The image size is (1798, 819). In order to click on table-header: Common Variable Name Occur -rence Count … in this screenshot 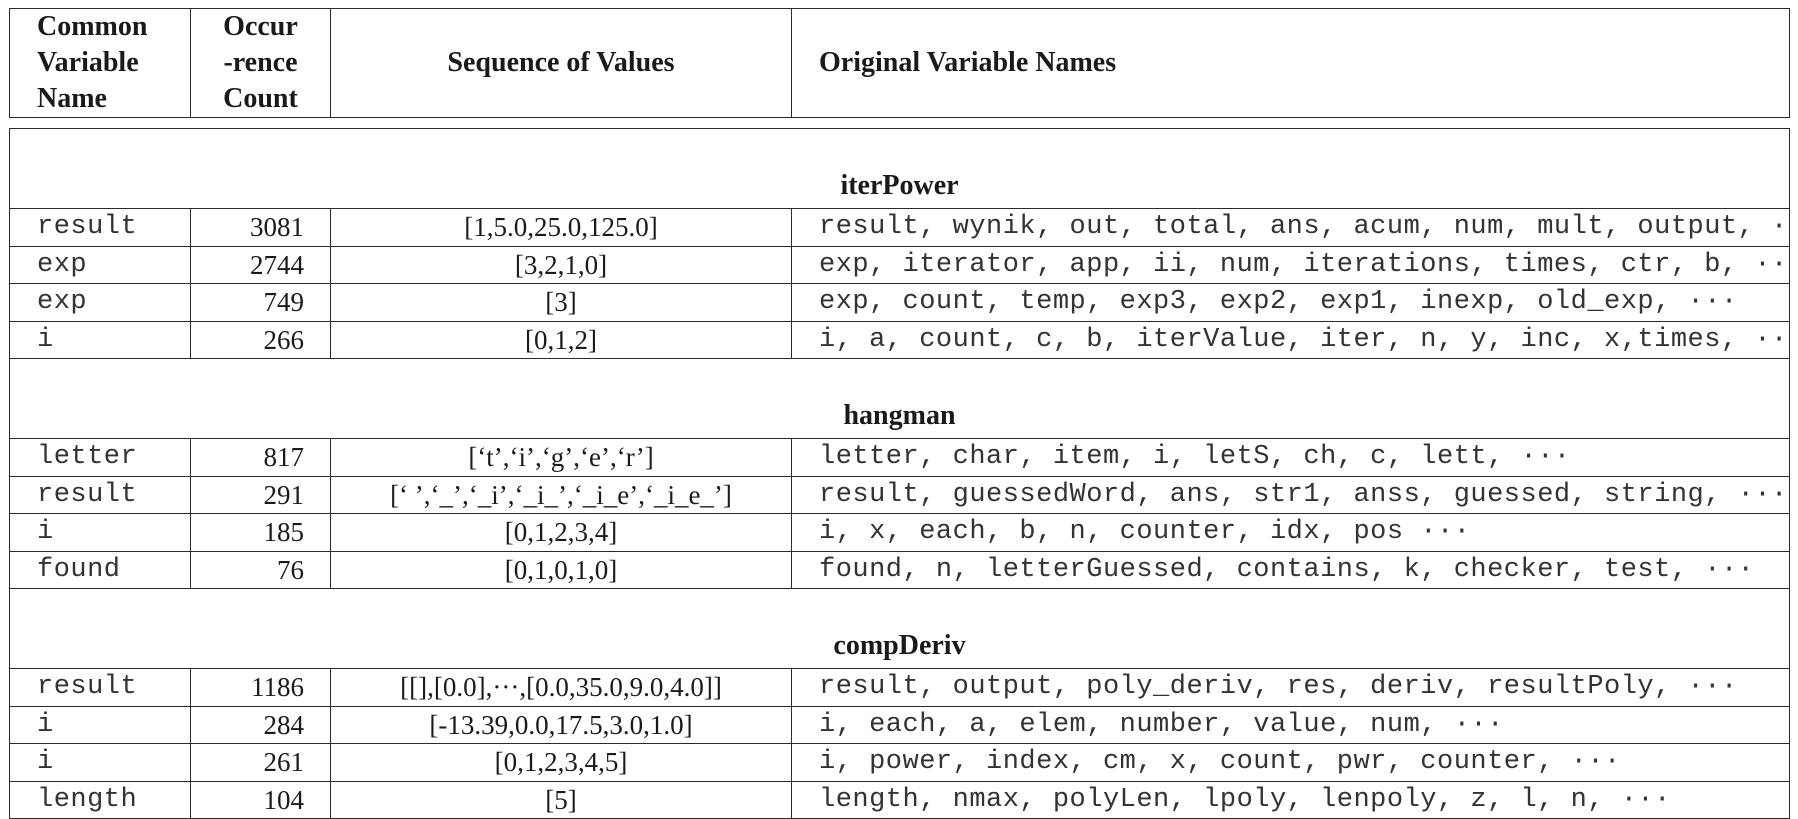, I will do `click(899, 63)`.